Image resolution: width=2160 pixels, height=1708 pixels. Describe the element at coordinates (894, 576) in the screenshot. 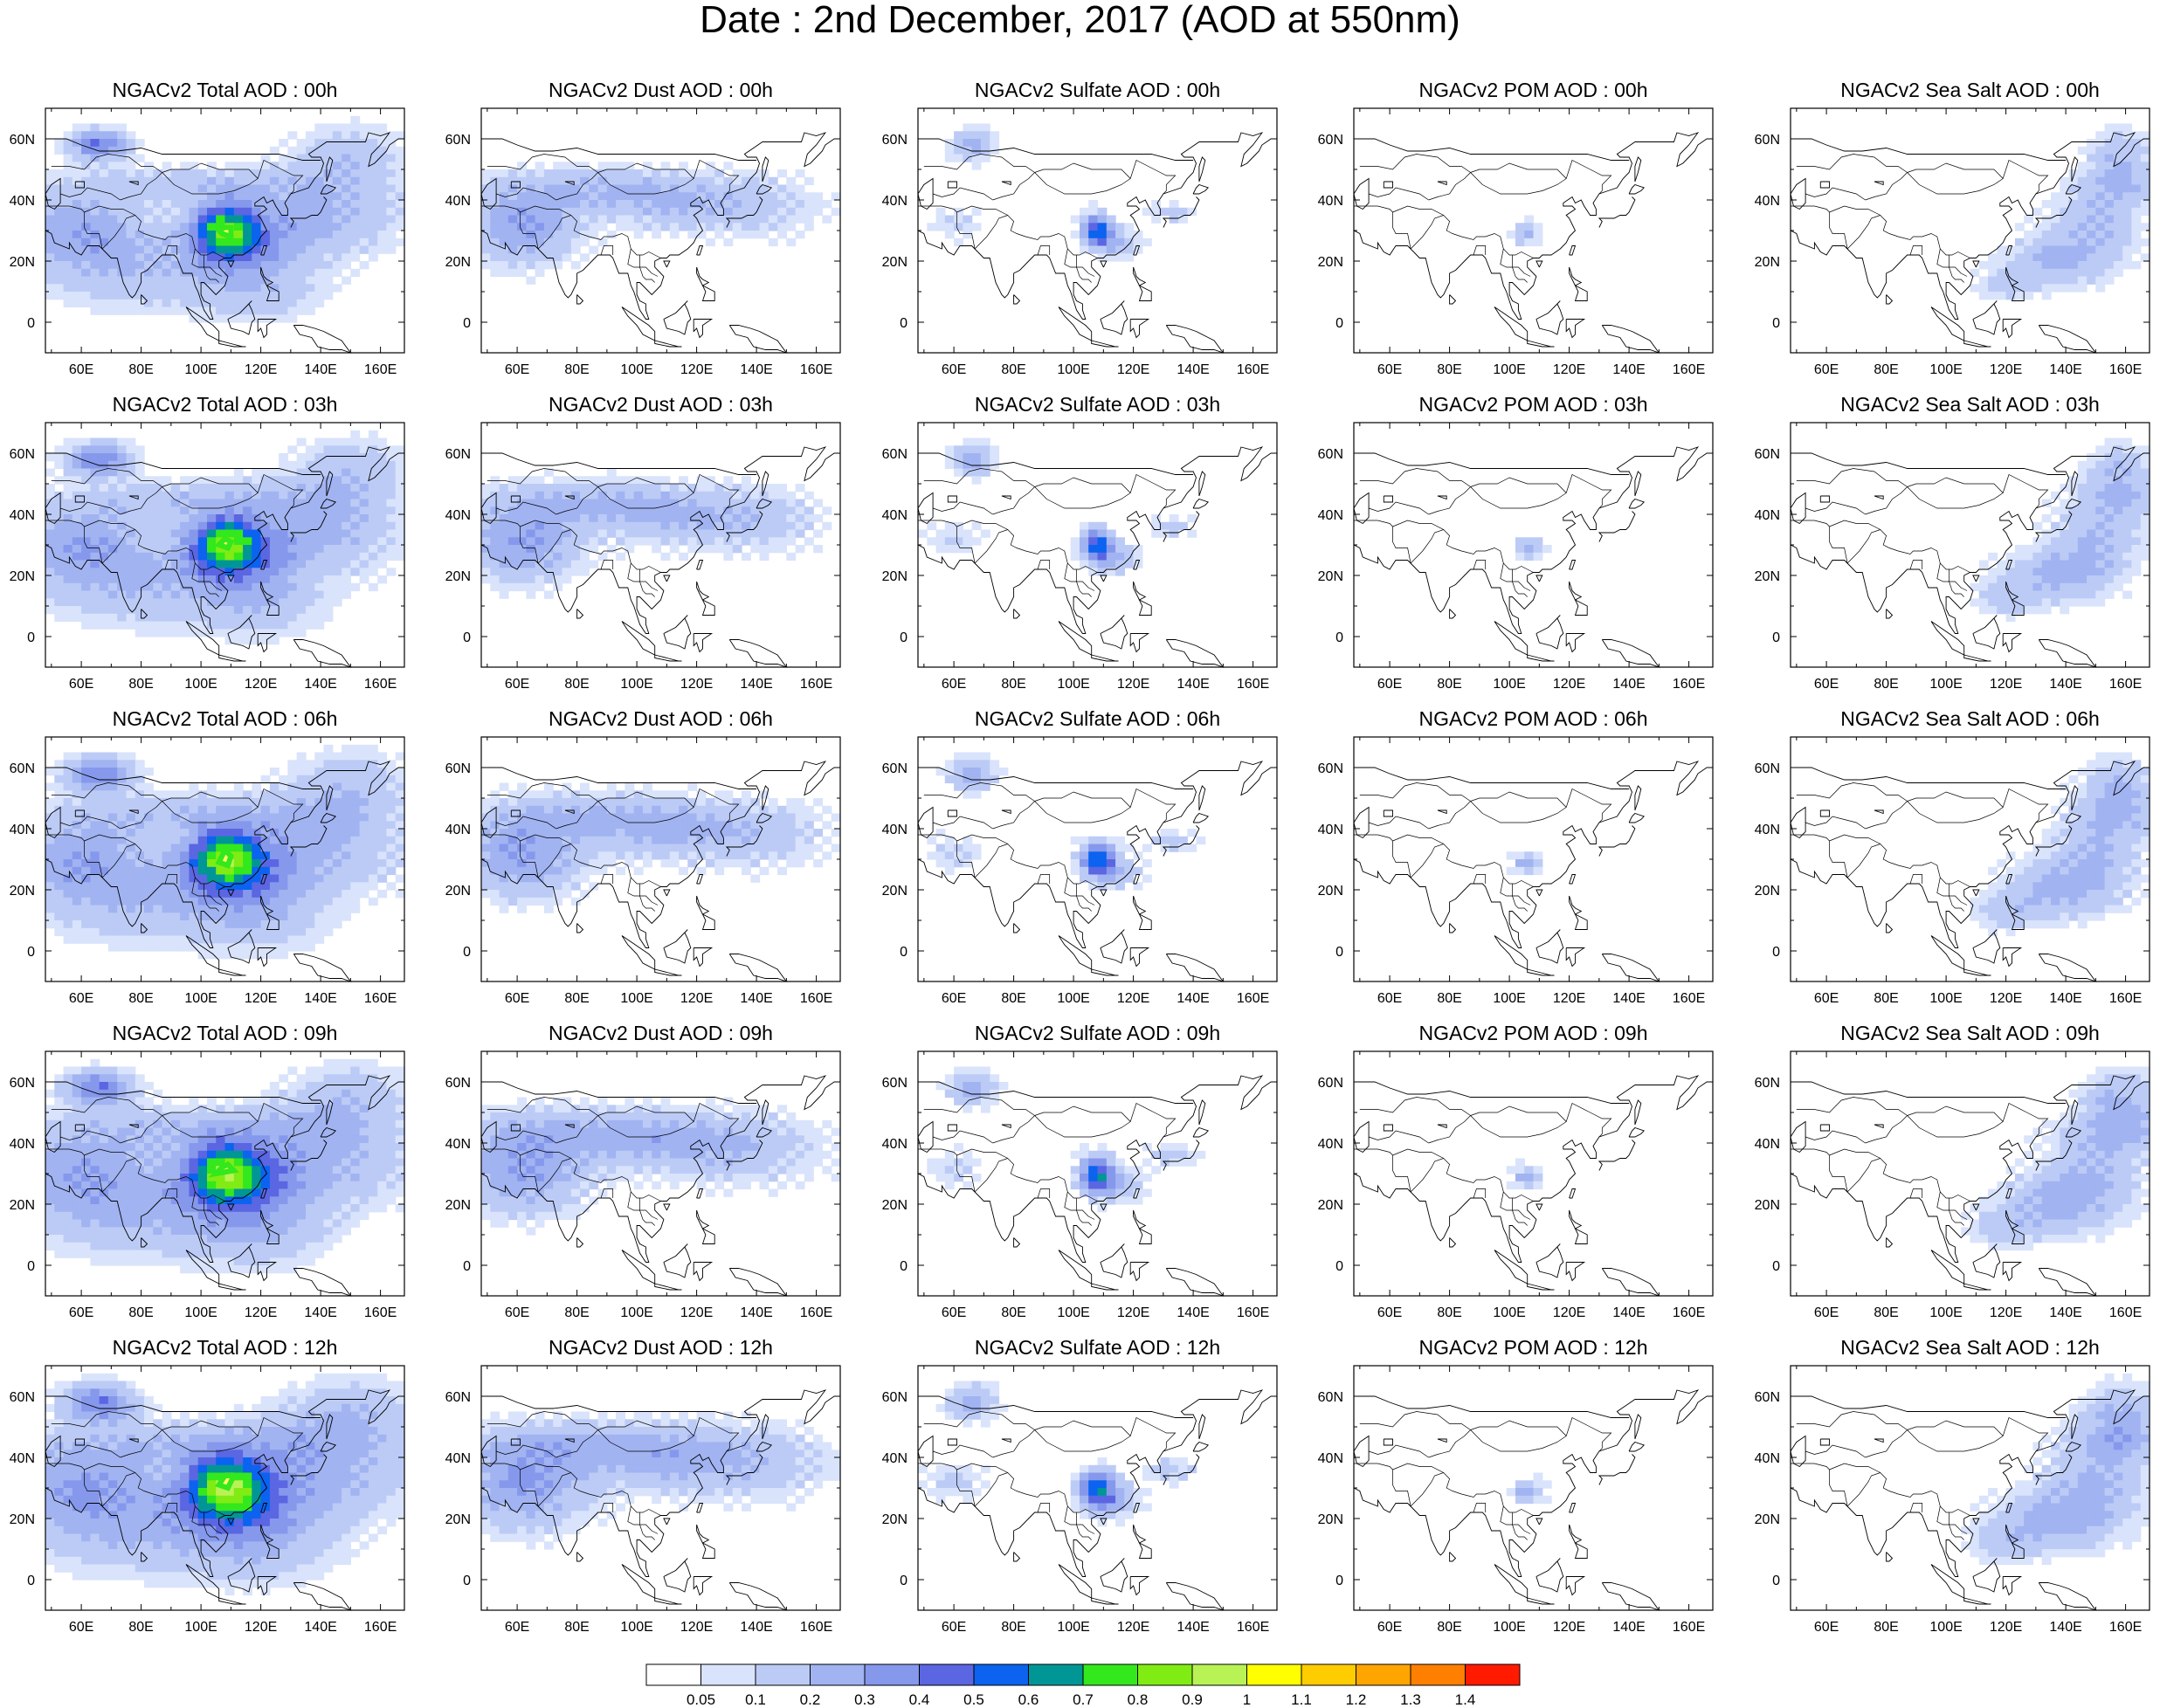

I see `y-tick-label: 20N` at that location.